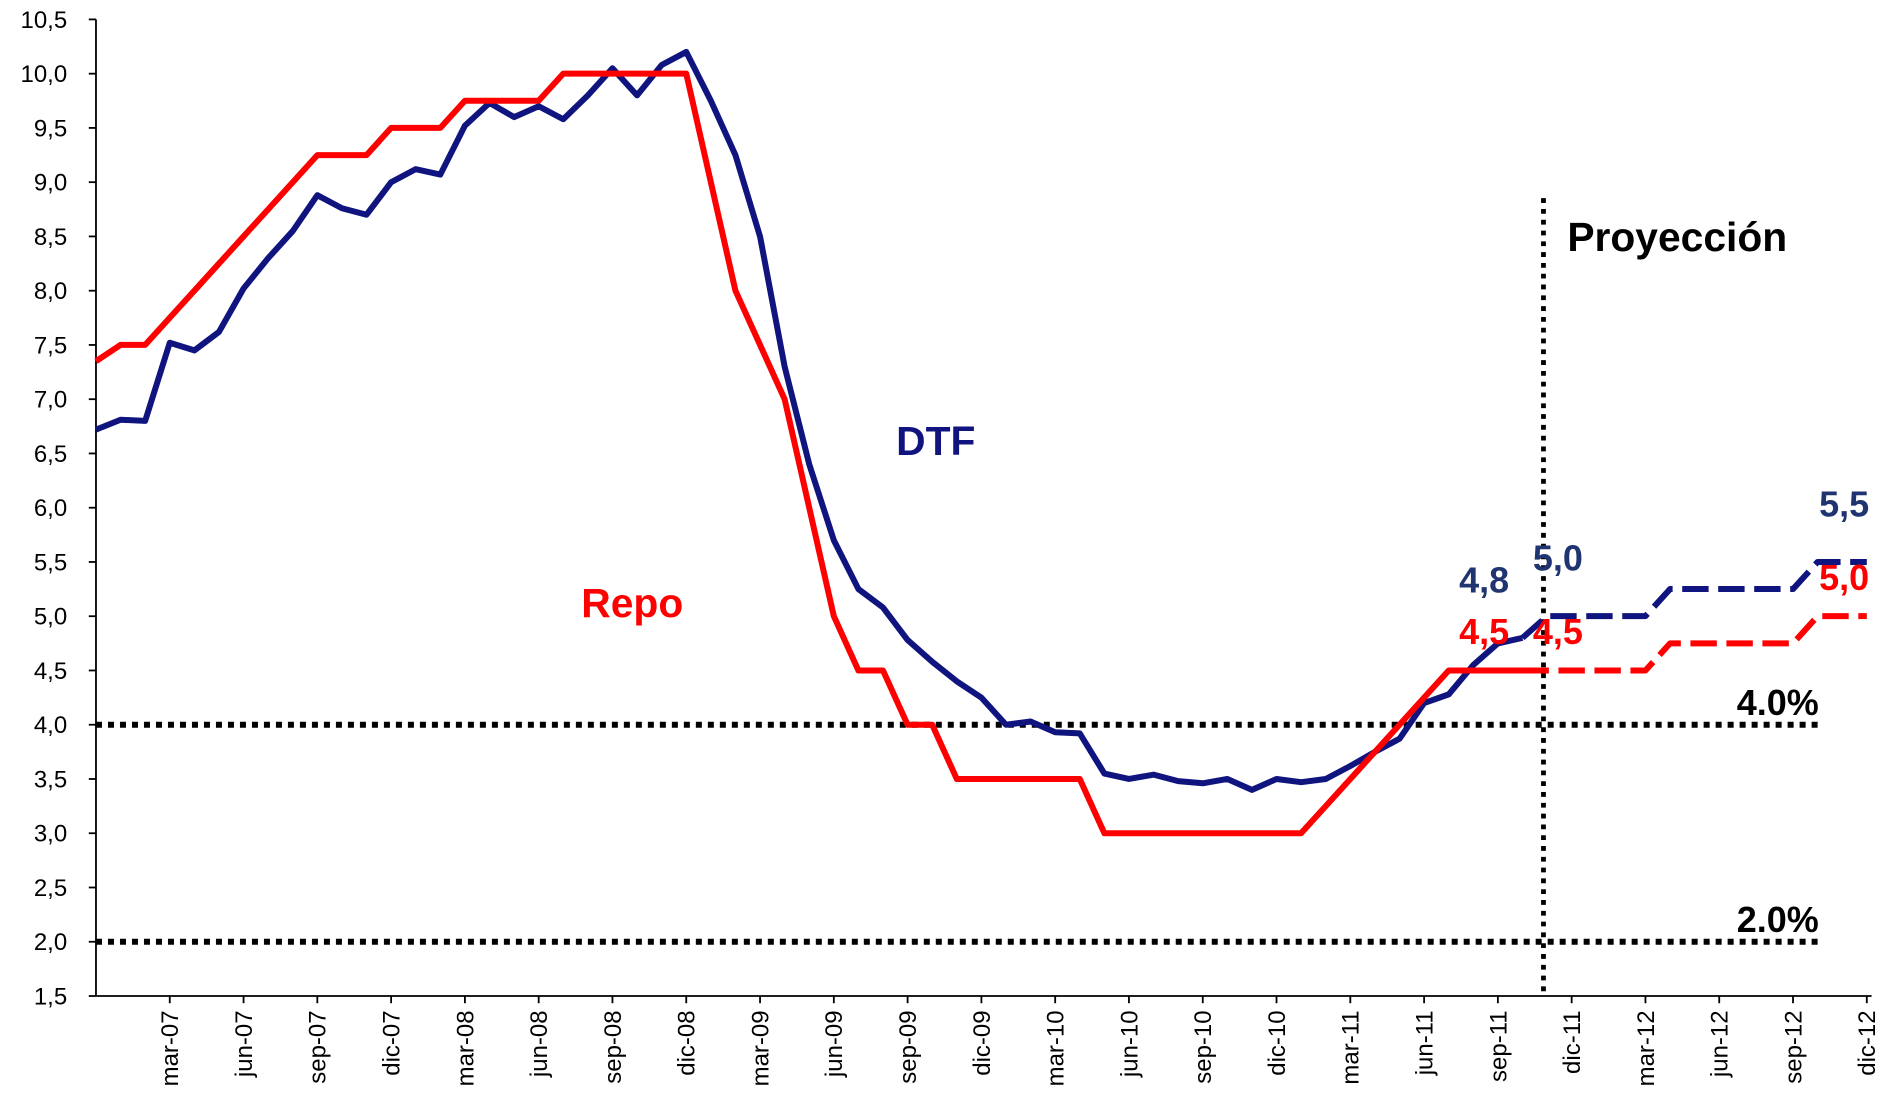 This screenshot has height=1115, width=1880. What do you see at coordinates (632, 603) in the screenshot?
I see `repo-label: Repo` at bounding box center [632, 603].